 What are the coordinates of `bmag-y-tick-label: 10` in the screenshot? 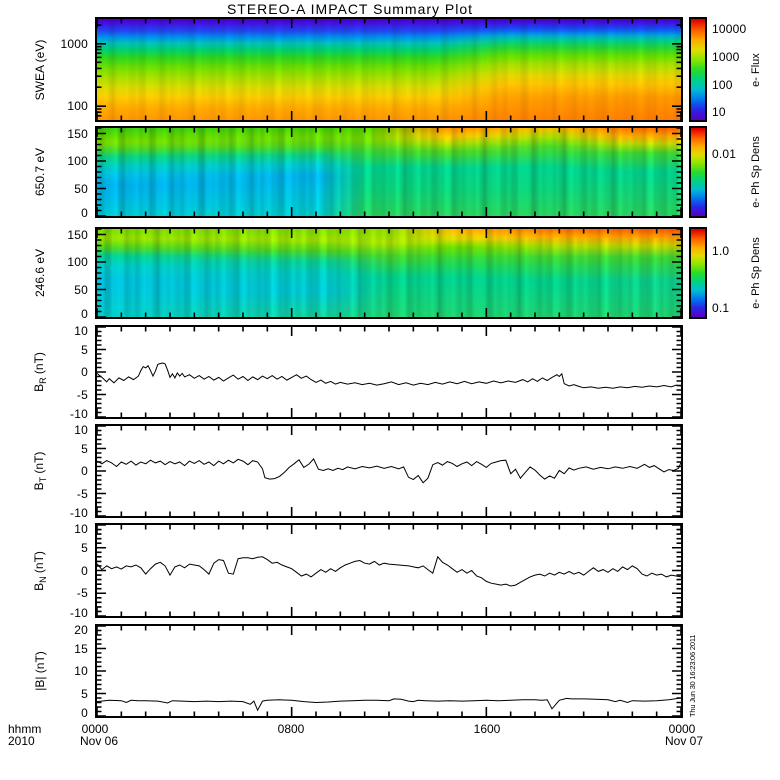 It's located at (81, 671).